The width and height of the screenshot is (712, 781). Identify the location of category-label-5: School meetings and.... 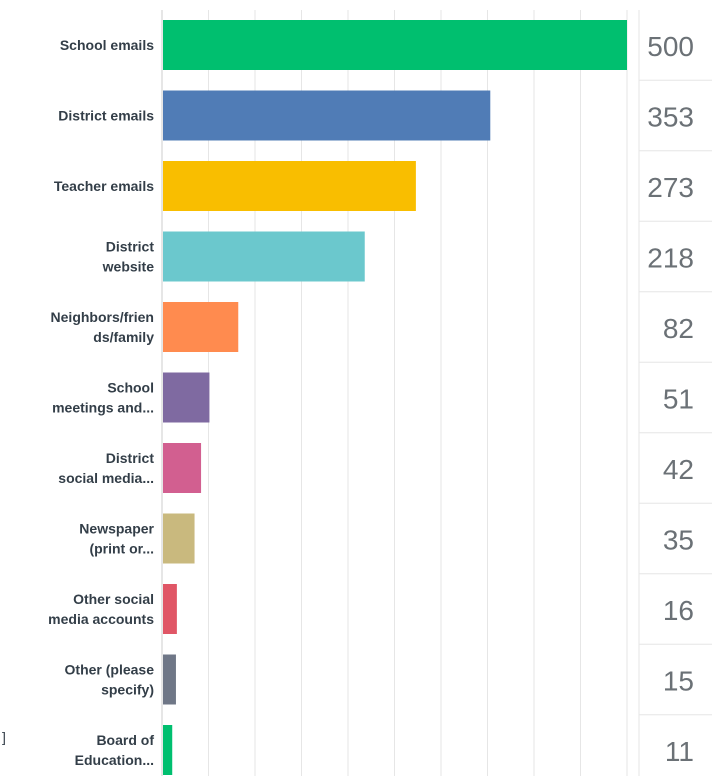
(103, 398).